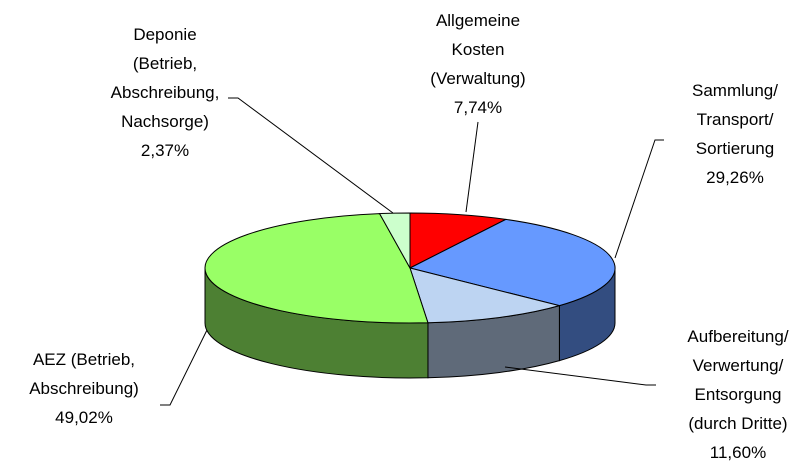 This screenshot has height=473, width=810. Describe the element at coordinates (478, 49) in the screenshot. I see `category-label: Allgemeine Kosten (Verwaltung)` at that location.